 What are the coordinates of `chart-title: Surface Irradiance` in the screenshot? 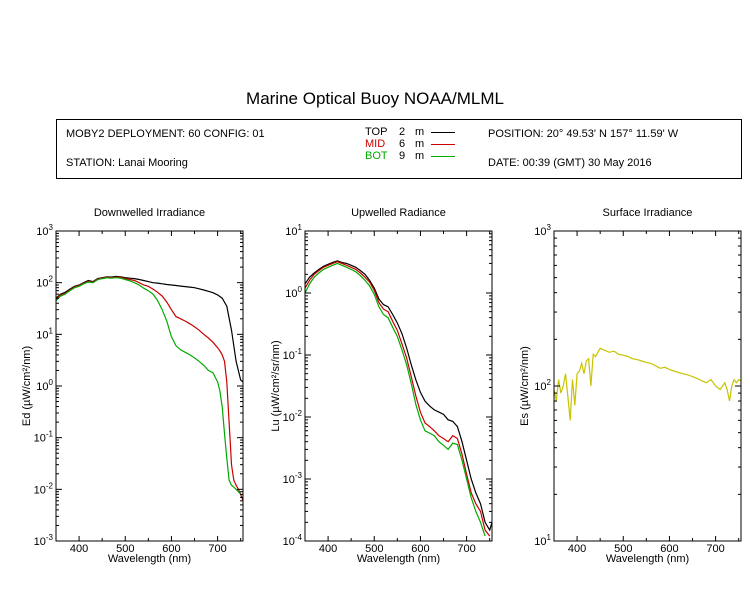 It's located at (648, 213).